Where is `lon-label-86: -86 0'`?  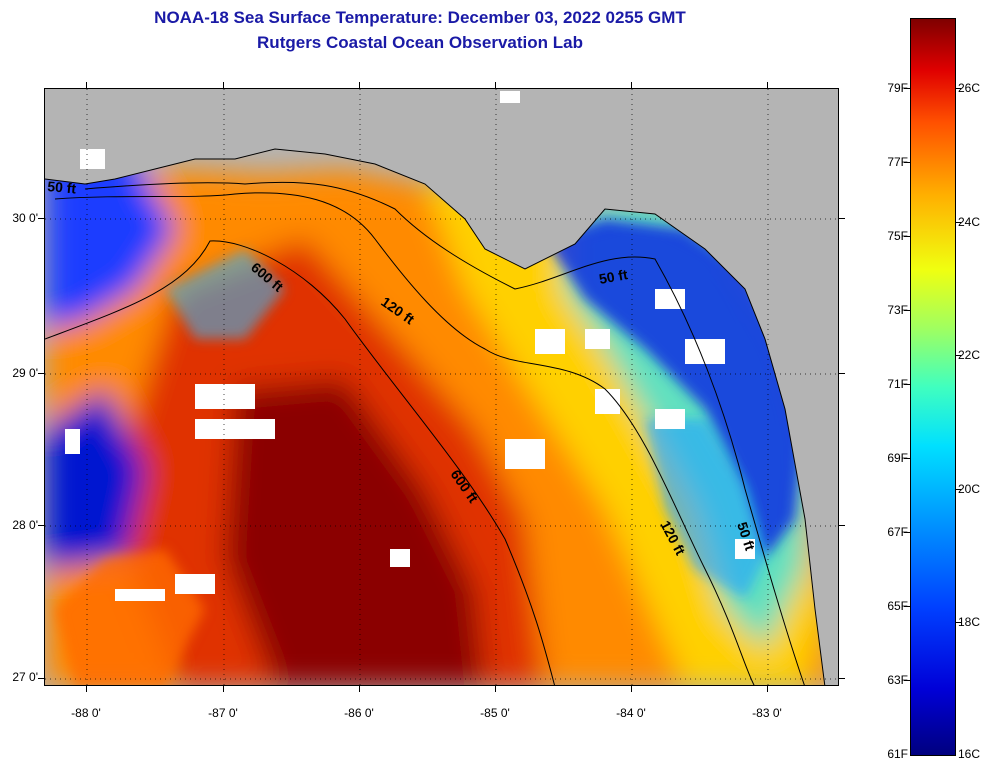
lon-label-86: -86 0' is located at coordinates (359, 713).